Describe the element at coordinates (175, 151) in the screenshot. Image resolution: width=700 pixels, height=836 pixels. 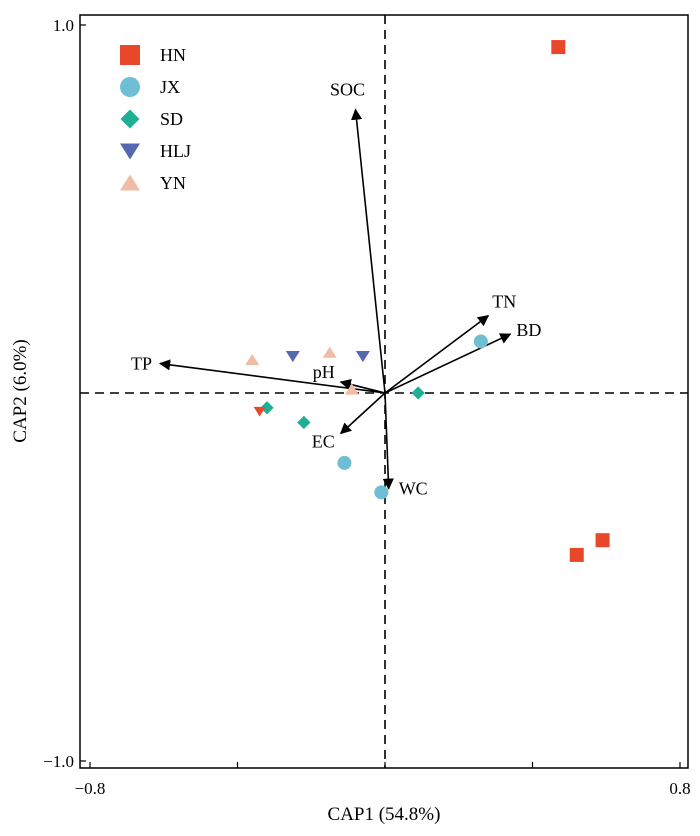
I see `legend-label-hlj: HLJ` at that location.